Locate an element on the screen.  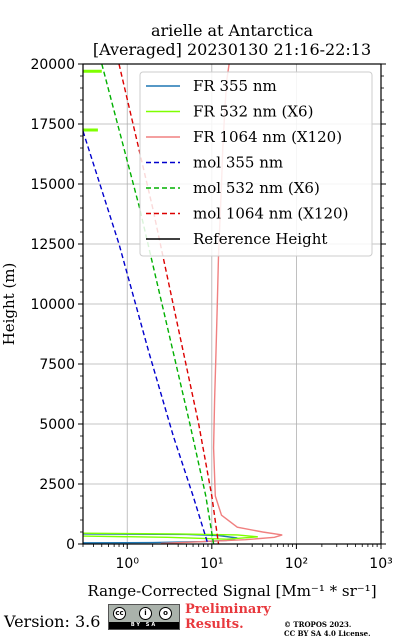
x-tick-label: 10³ is located at coordinates (380, 564).